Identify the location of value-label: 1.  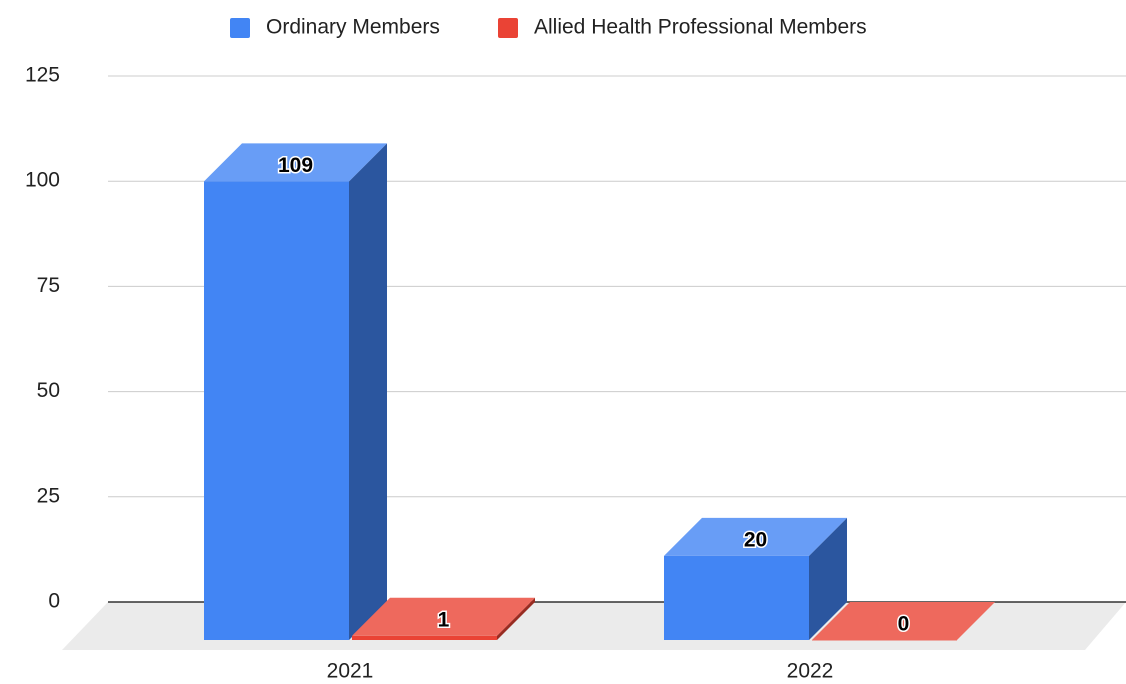
(444, 619).